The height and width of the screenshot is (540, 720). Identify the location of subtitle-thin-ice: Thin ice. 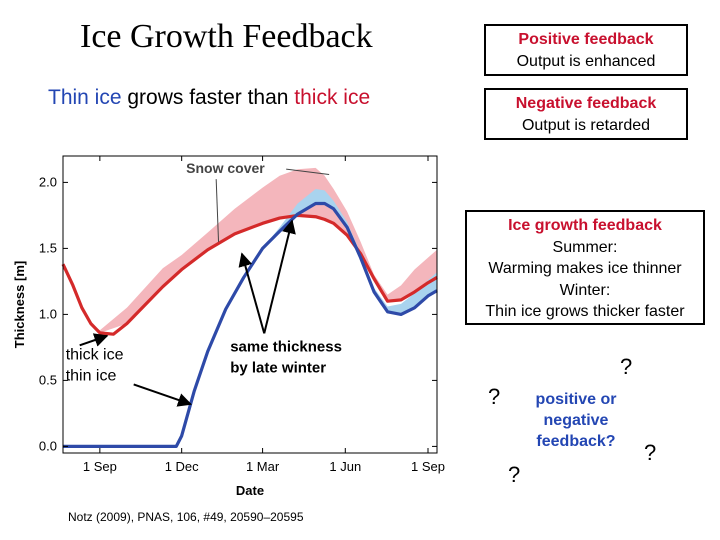
(85, 97).